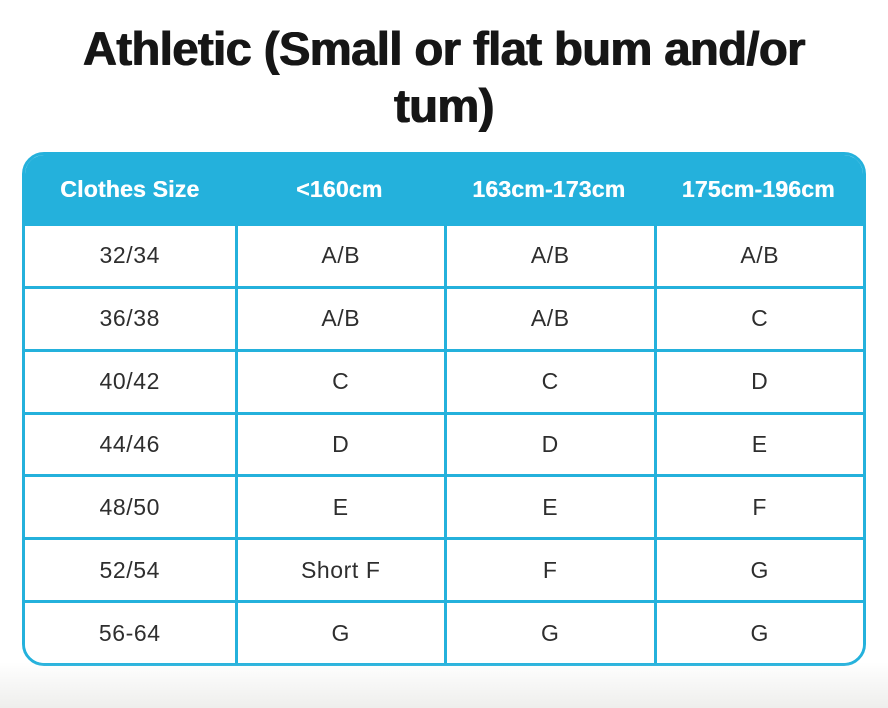 This screenshot has width=888, height=708. Describe the element at coordinates (758, 188) in the screenshot. I see `column-header-175-196cm: 175cm-196cm` at that location.